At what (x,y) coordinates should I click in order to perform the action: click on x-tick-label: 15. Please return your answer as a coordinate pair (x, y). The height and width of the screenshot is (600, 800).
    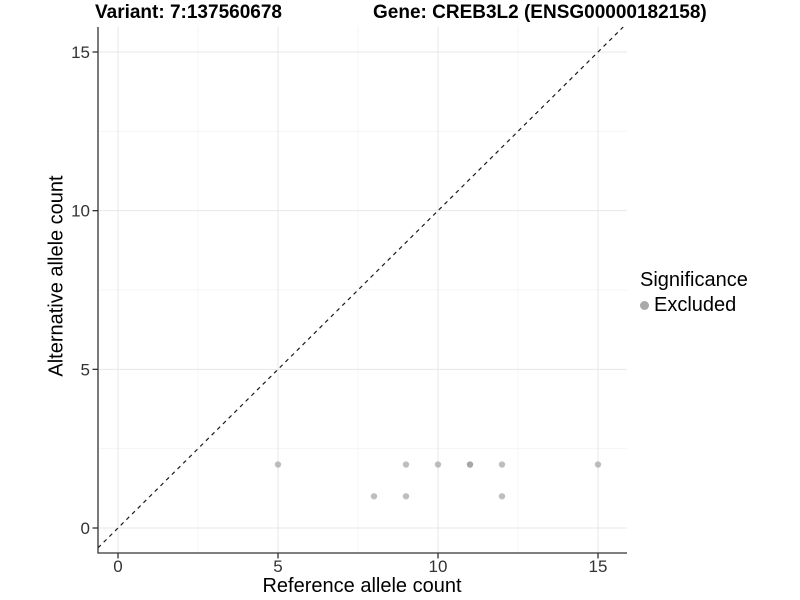
    Looking at the image, I should click on (598, 566).